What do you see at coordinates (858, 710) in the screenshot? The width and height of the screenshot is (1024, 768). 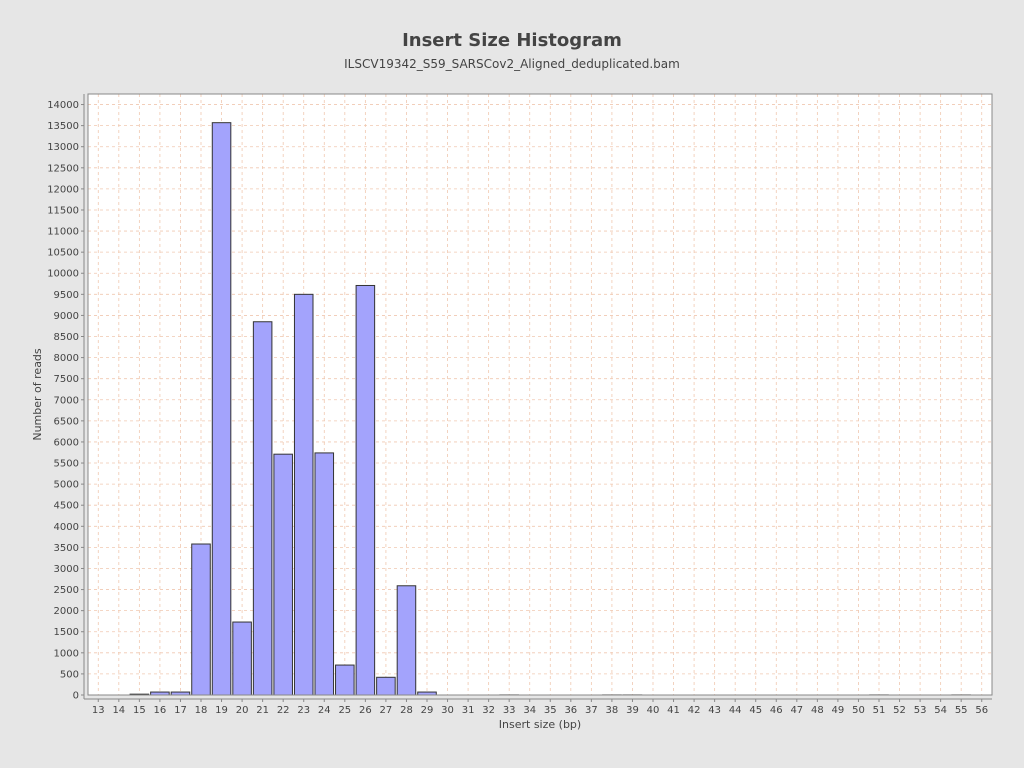 I see `x-tick-label: 50` at bounding box center [858, 710].